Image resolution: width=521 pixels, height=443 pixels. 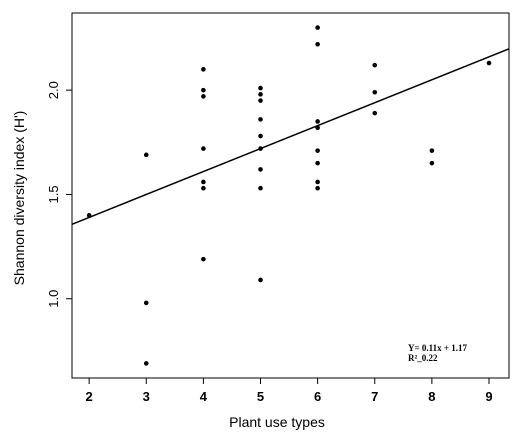 I want to click on regression-equation: Y= 0.11x + 1.17, so click(x=438, y=348).